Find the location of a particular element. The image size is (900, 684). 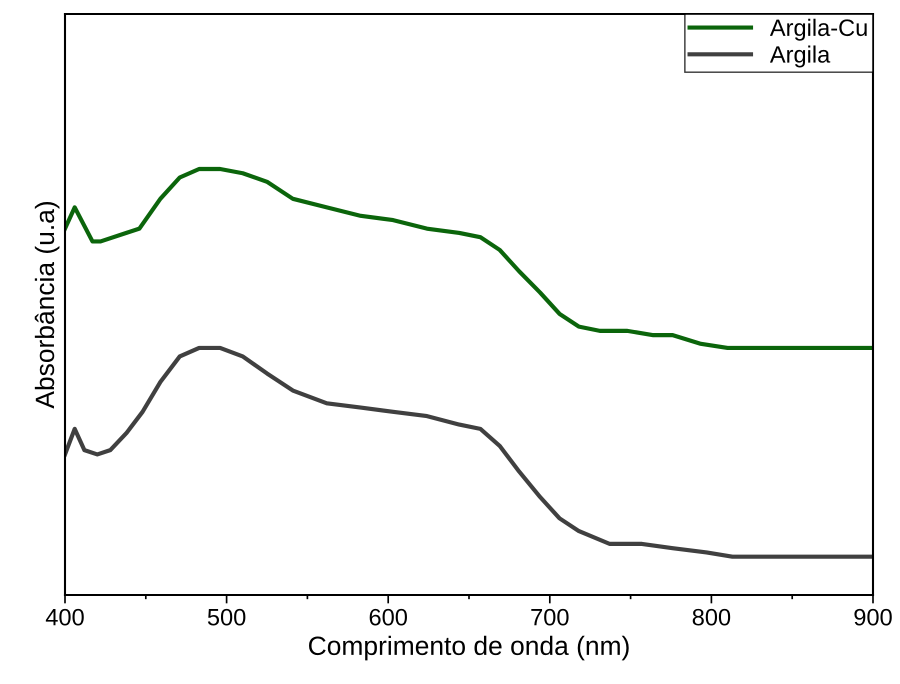

x-tick-label: 500 is located at coordinates (227, 617).